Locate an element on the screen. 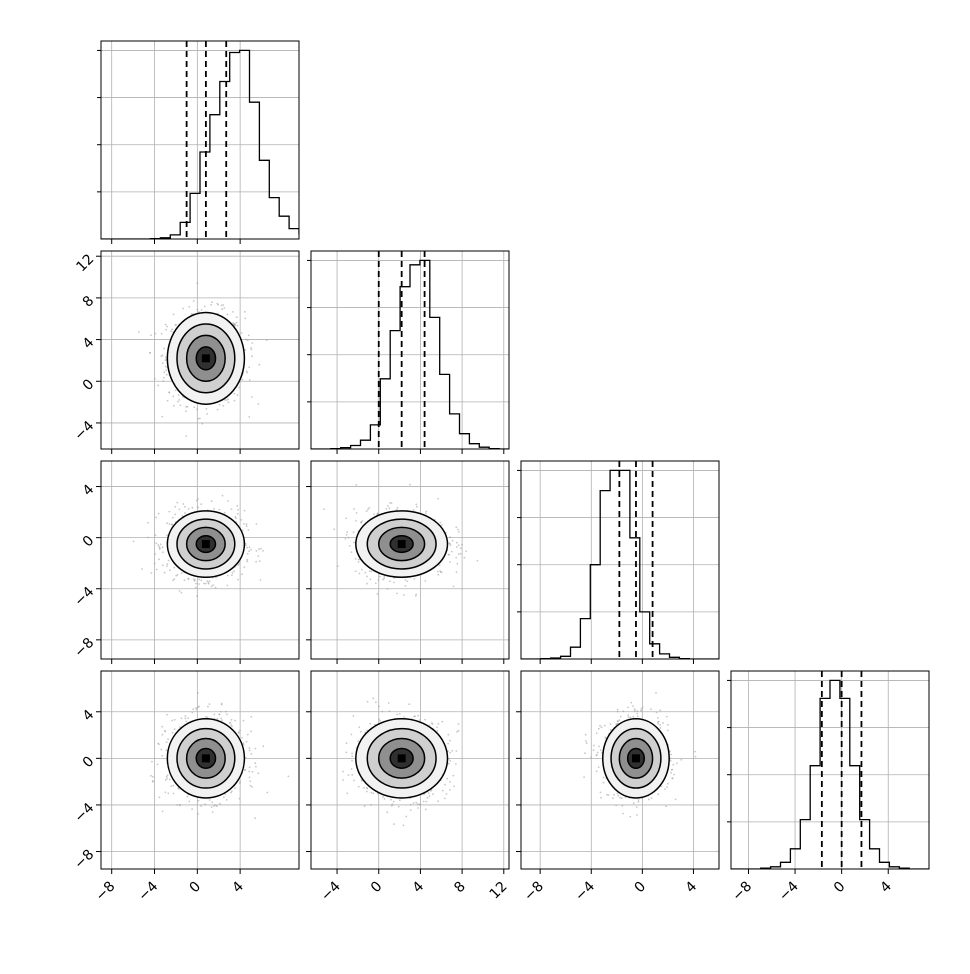 The image size is (970, 974). y-tick-label: 0 is located at coordinates (89, 542).